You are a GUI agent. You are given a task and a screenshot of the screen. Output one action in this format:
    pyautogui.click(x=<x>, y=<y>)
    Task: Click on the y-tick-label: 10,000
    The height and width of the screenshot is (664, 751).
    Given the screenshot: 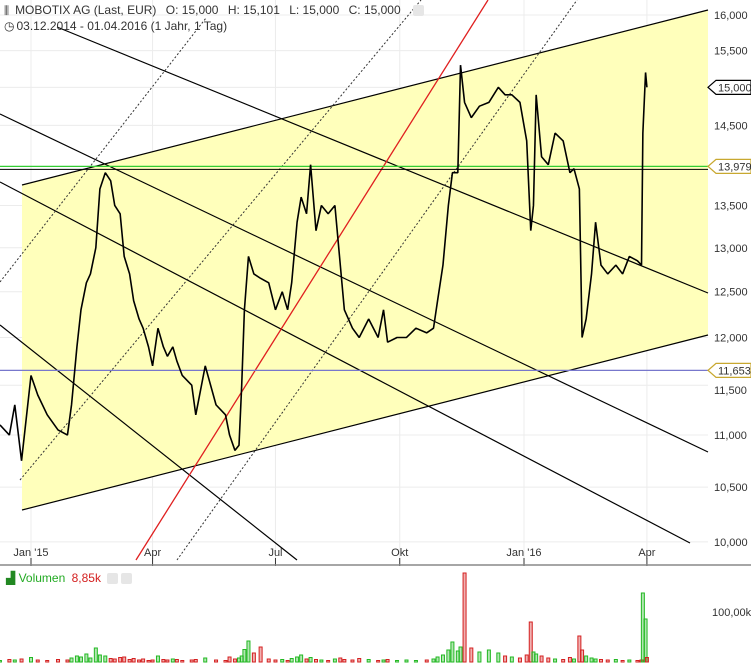 What is the action you would take?
    pyautogui.click(x=731, y=543)
    